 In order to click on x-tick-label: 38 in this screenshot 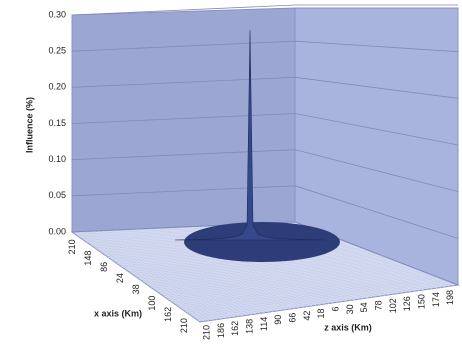, I will do `click(136, 289)`.